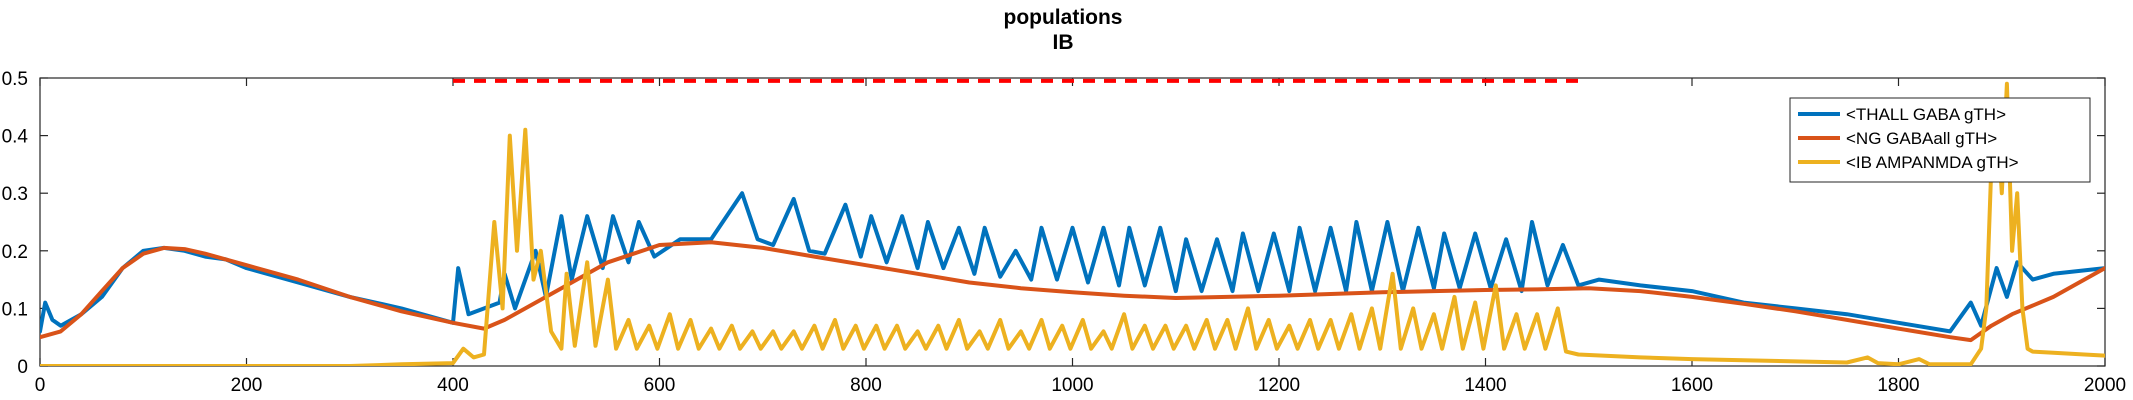  Describe the element at coordinates (15, 137) in the screenshot. I see `y-tick-label: 0.4` at that location.